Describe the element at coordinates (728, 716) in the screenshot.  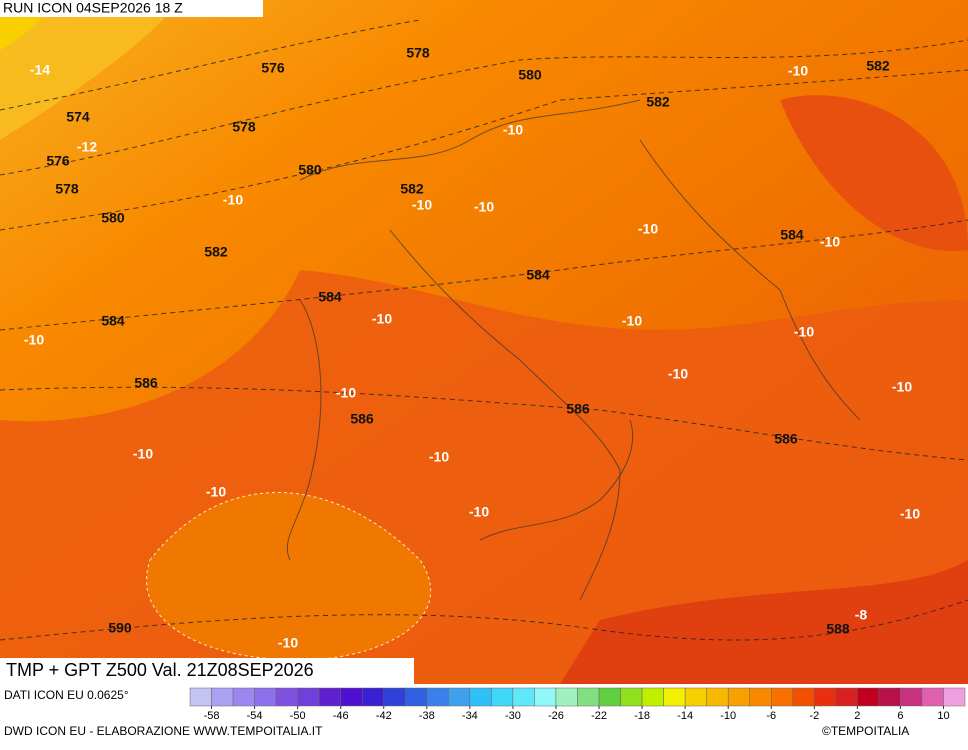
I see `colorbar-tick-label: -10` at that location.